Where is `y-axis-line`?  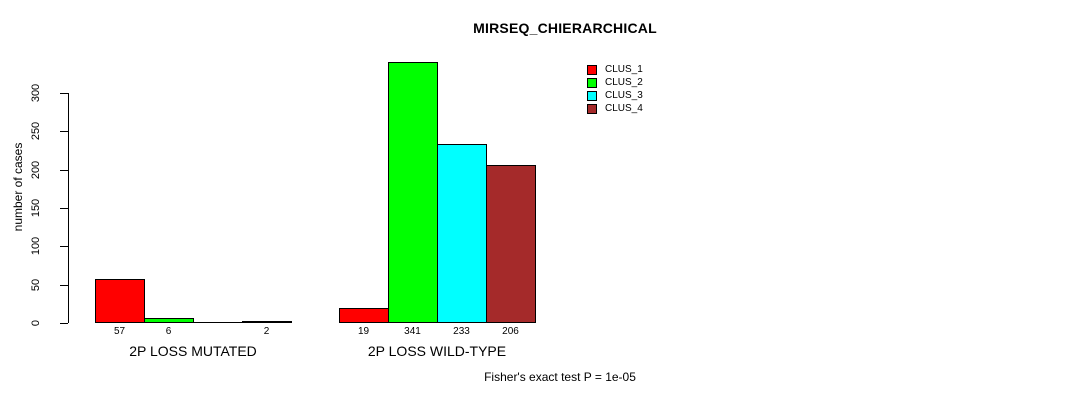 y-axis-line is located at coordinates (68, 208).